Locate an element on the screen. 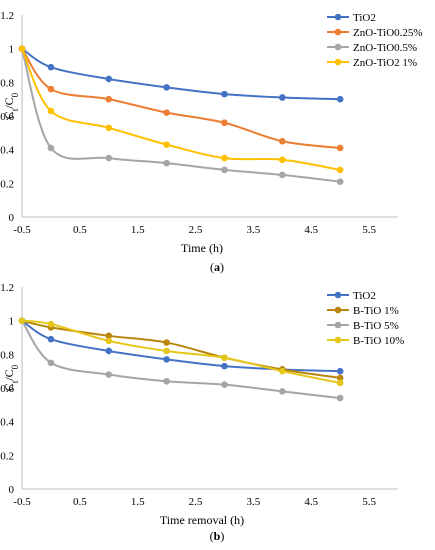 The width and height of the screenshot is (435, 550). legend-label: ZnO-TiO0.25% is located at coordinates (388, 33).